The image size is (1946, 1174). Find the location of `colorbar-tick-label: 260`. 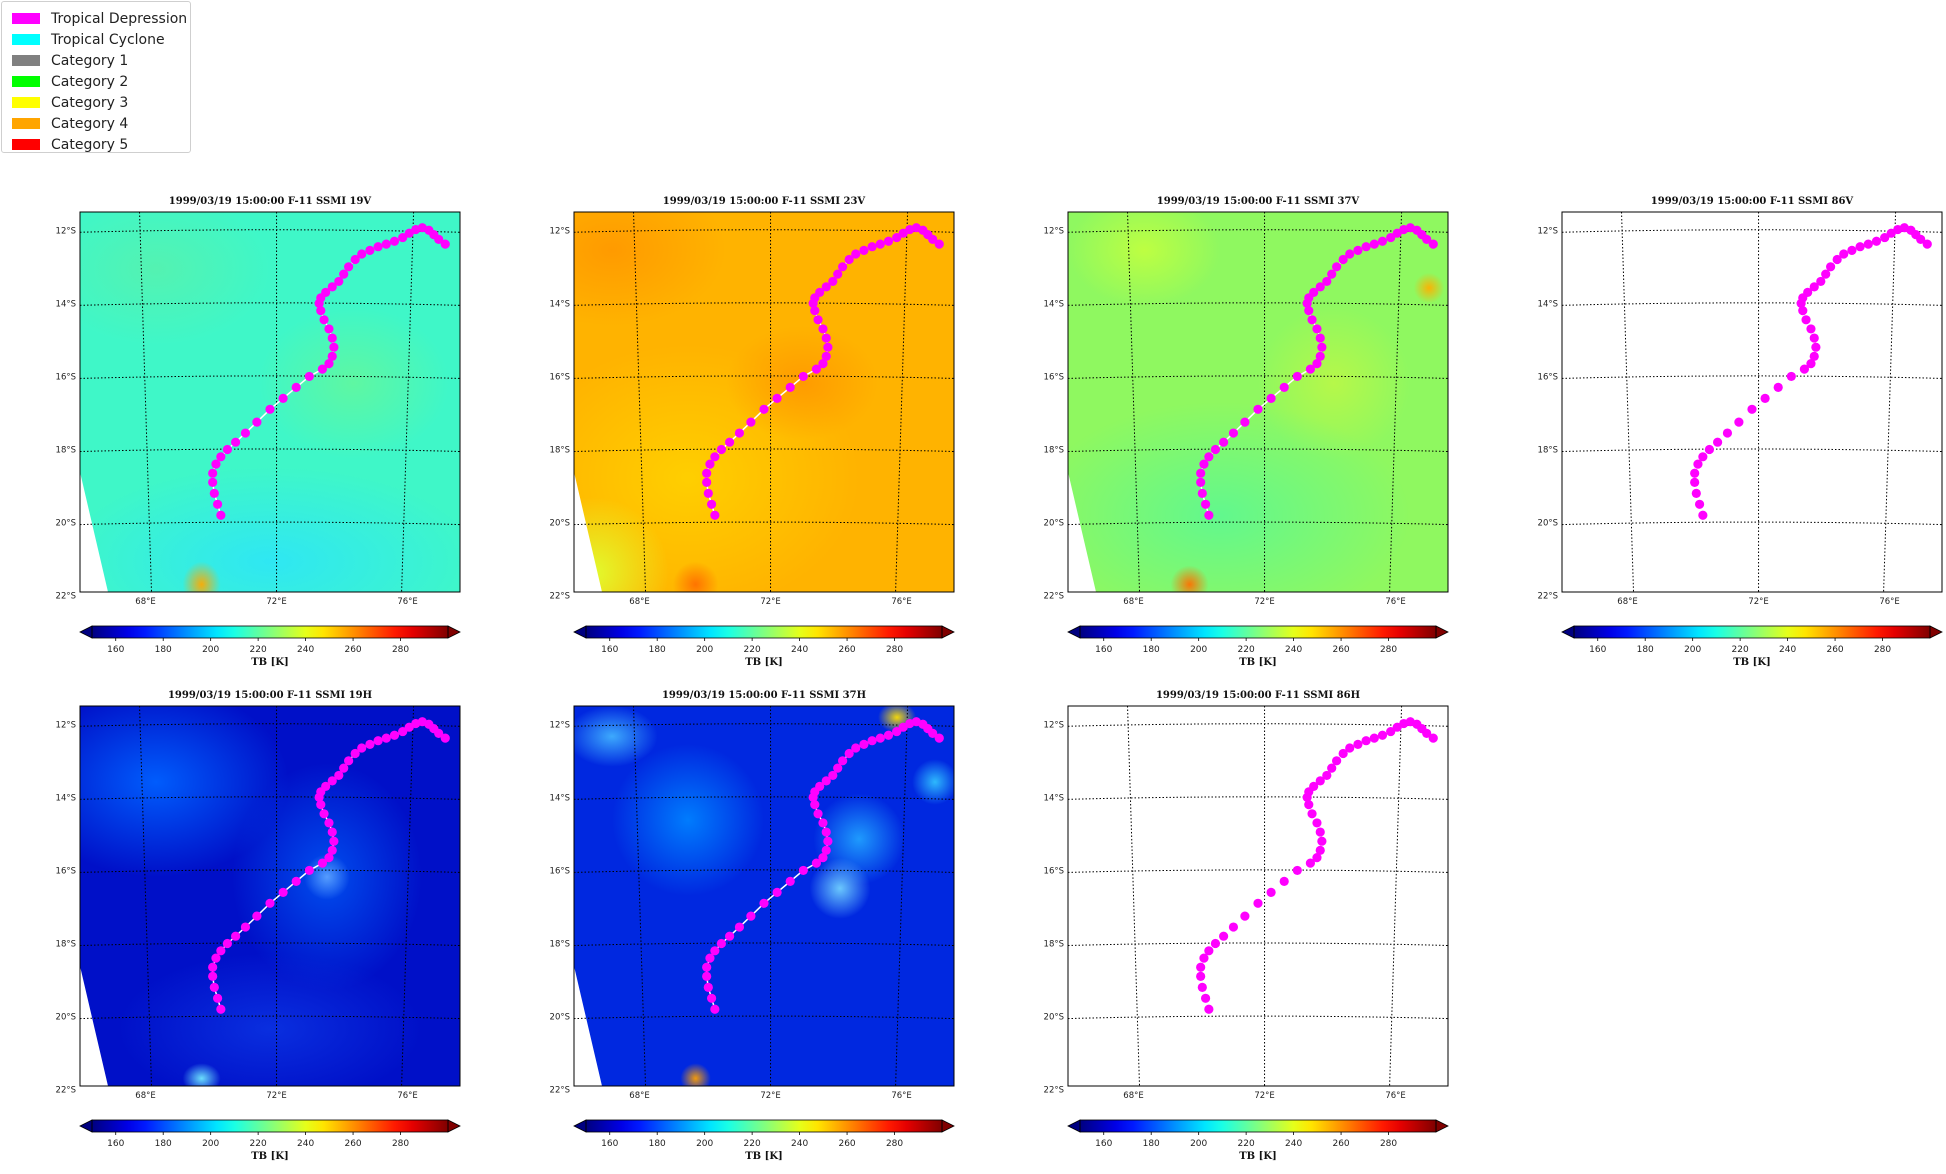

colorbar-tick-label: 260 is located at coordinates (846, 1144).